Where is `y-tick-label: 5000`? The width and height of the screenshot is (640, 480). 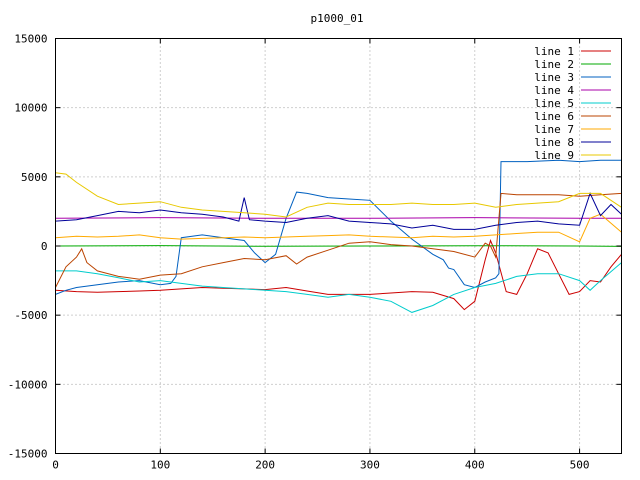 y-tick-label: 5000 is located at coordinates (34, 177).